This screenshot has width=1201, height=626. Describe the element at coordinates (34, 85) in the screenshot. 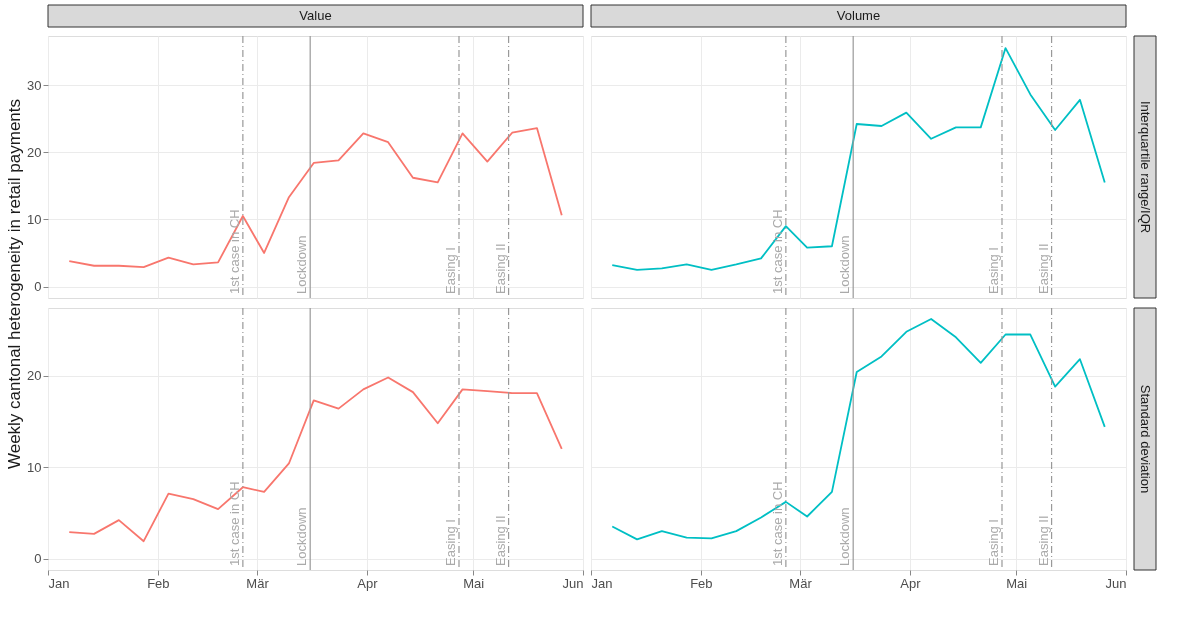

I see `y-tick-label: 30` at that location.